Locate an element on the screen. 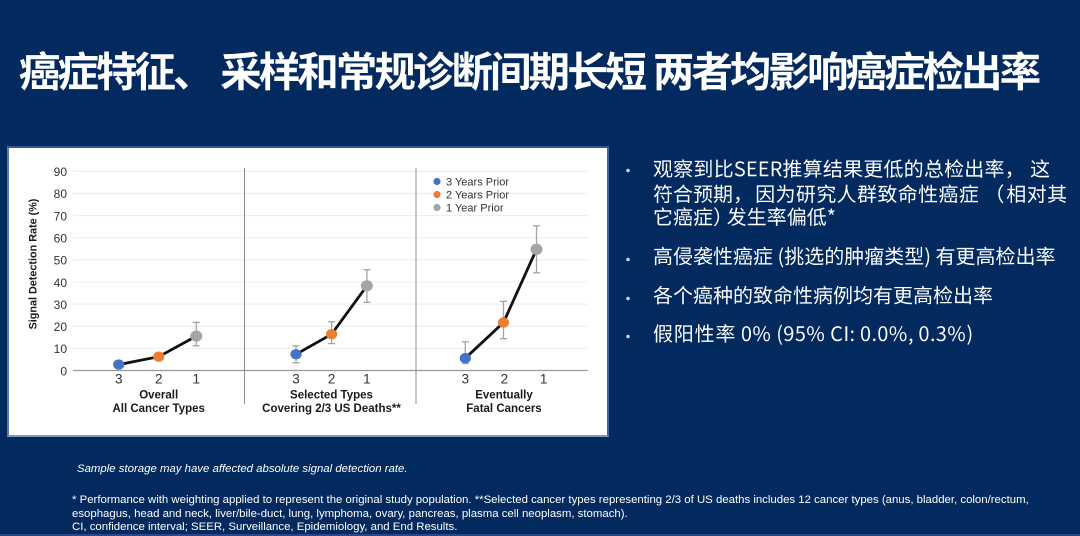 The height and width of the screenshot is (536, 1080). svg-text: 50 is located at coordinates (61, 261).